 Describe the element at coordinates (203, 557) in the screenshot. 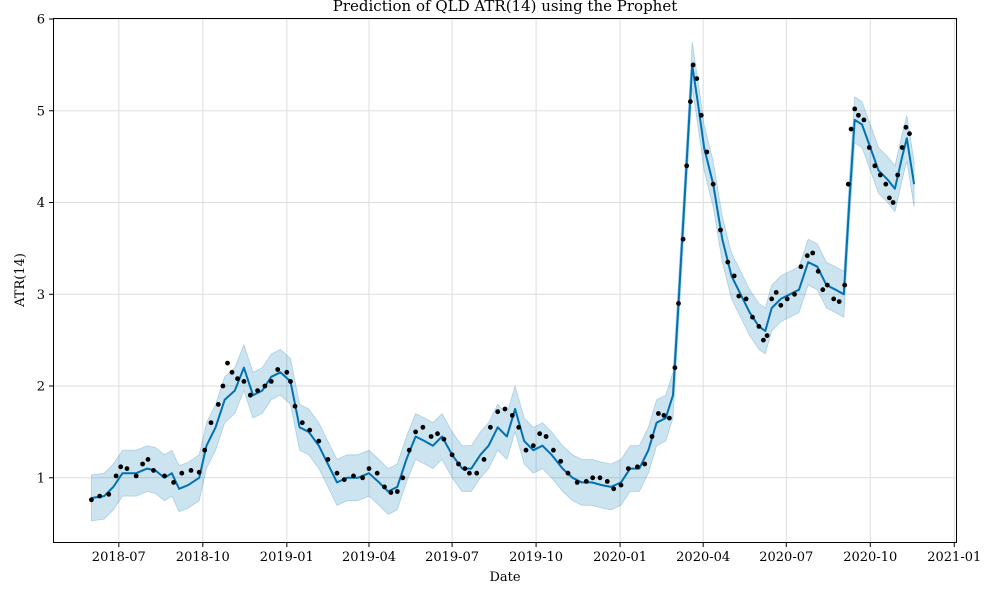

I see `x-tick-label: 2018-10` at that location.